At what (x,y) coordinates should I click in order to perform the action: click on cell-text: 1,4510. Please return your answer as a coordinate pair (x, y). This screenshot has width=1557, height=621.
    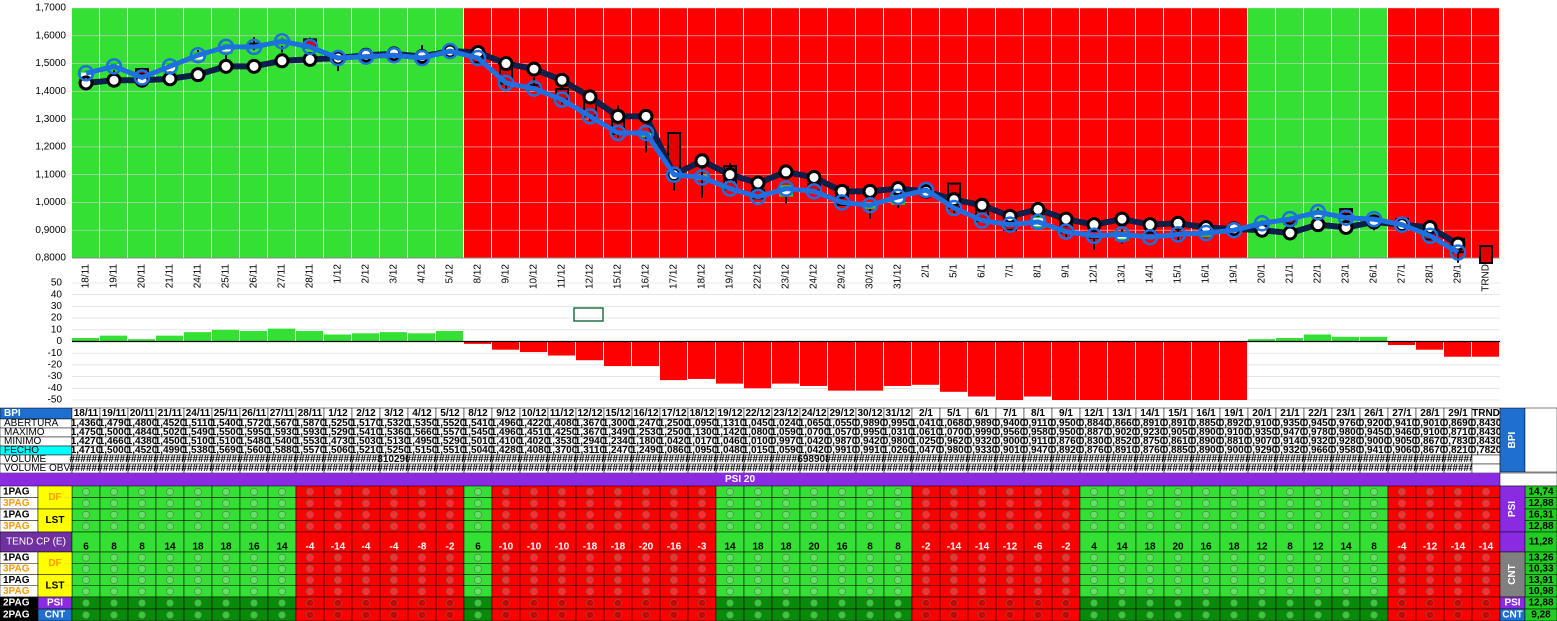
    Looking at the image, I should click on (534, 432).